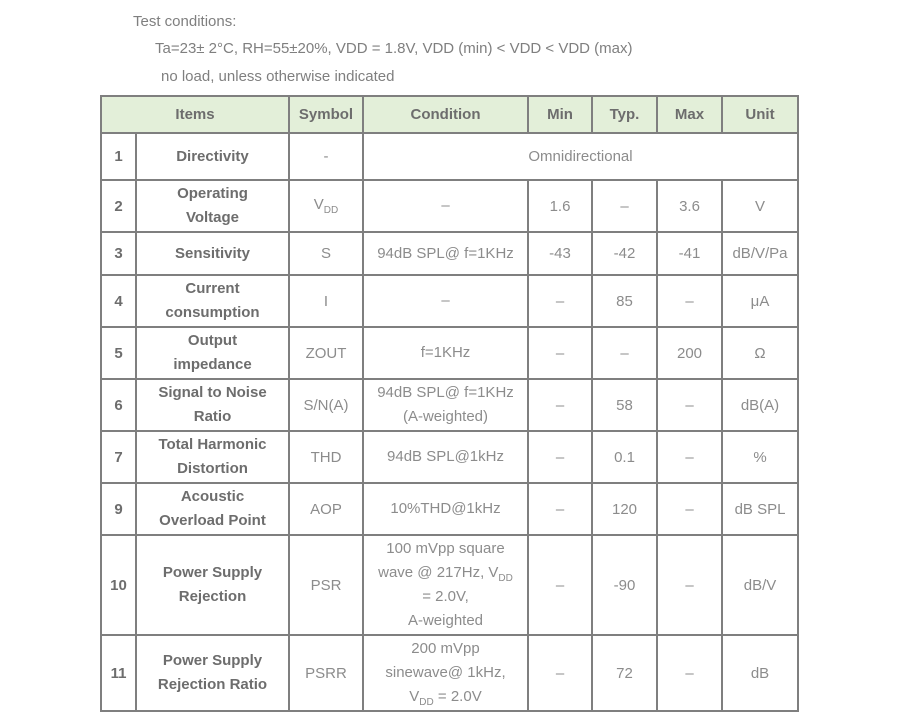 This screenshot has height=724, width=899. What do you see at coordinates (760, 353) in the screenshot?
I see `unit-cell: Ω` at bounding box center [760, 353].